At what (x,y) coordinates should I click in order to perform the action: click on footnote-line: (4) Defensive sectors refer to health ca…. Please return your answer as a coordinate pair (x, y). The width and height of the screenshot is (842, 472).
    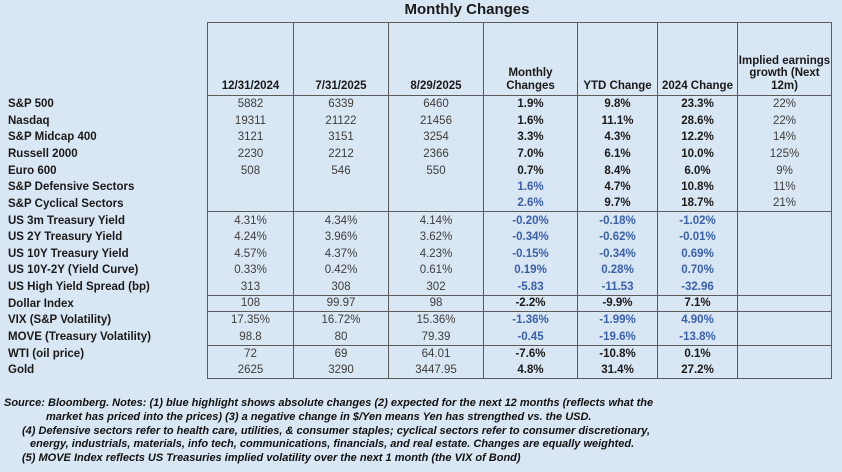
    Looking at the image, I should click on (336, 430).